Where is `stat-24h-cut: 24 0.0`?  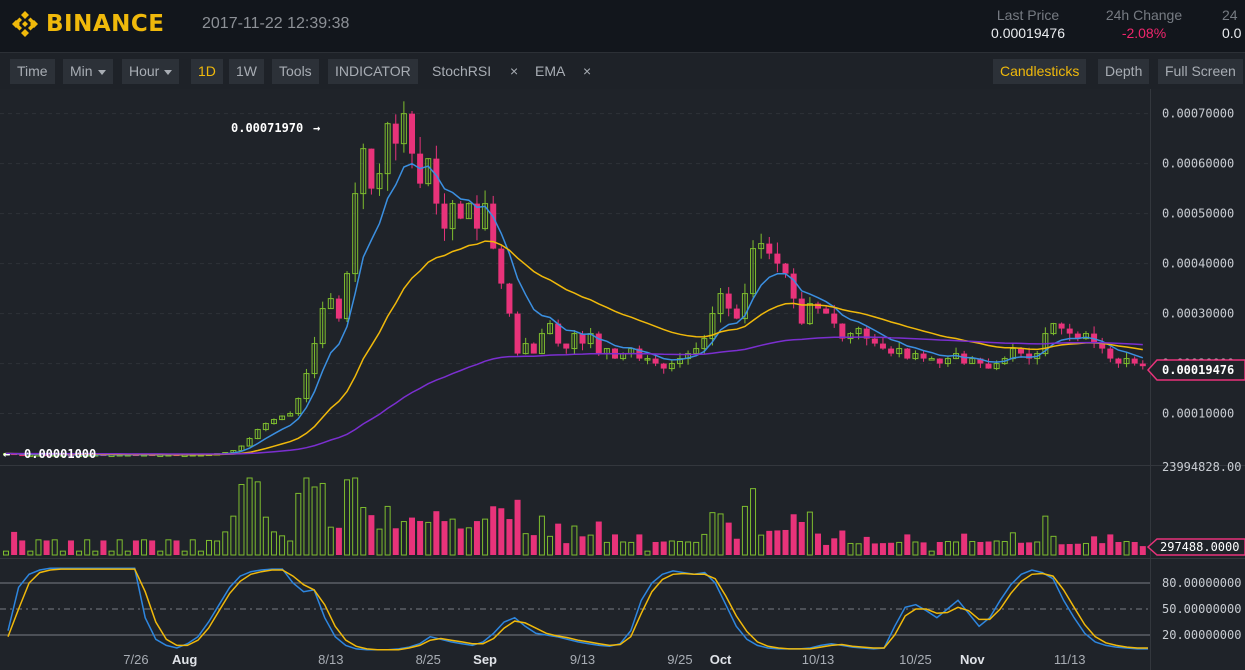 stat-24h-cut: 24 0.0 is located at coordinates (1233, 24).